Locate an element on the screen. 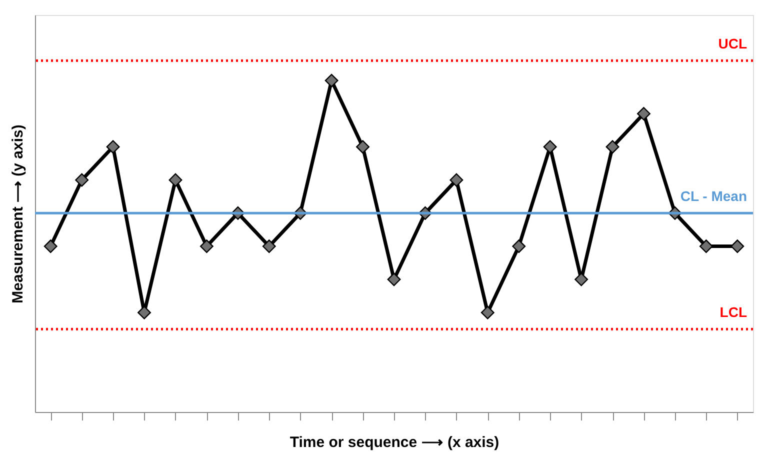 Image resolution: width=765 pixels, height=460 pixels. ref-line-label: CL - Mean is located at coordinates (713, 196).